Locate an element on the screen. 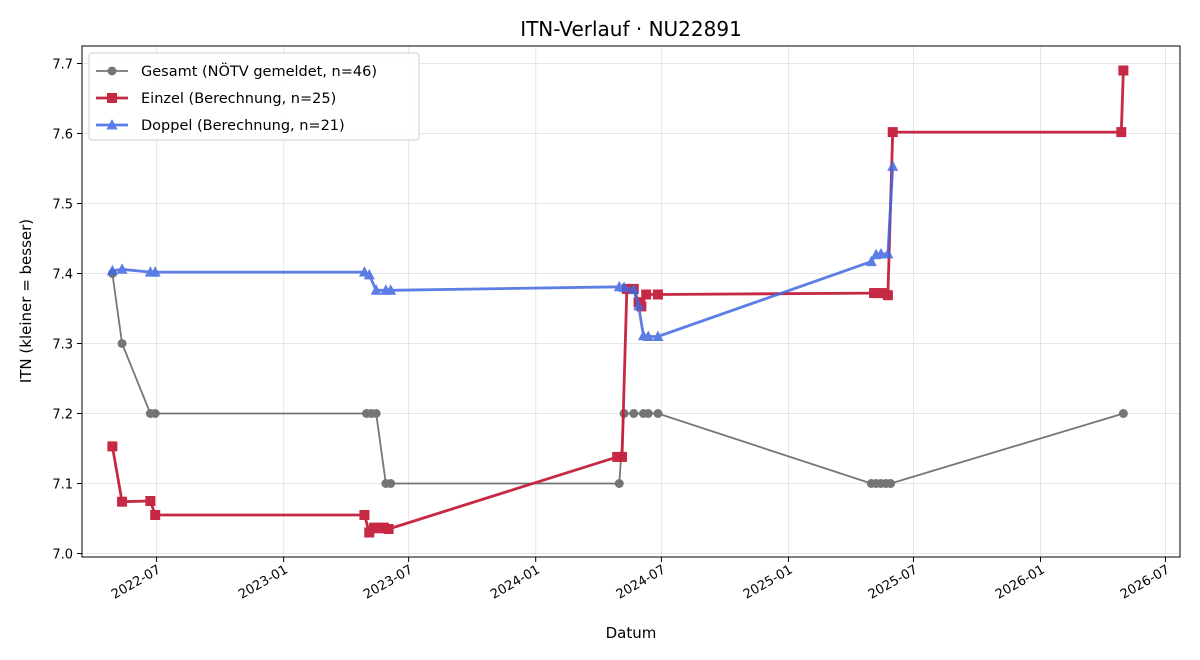  x-tick-label: 2024-01 is located at coordinates (515, 582).